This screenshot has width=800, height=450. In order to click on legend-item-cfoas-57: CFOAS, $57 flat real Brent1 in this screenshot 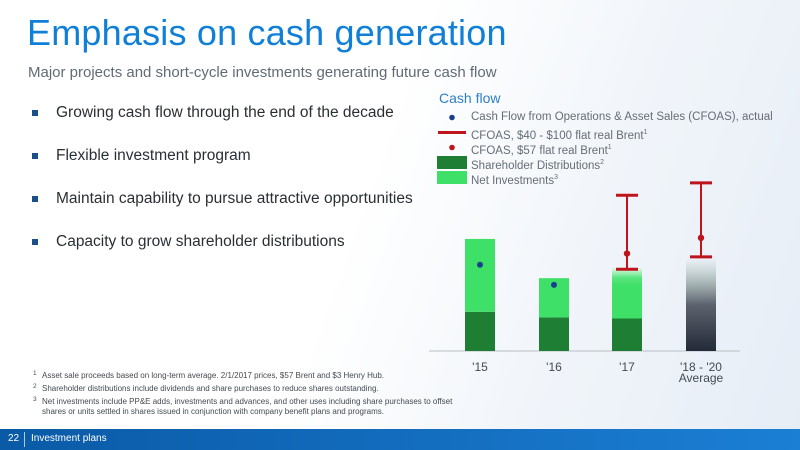, I will do `click(605, 148)`.